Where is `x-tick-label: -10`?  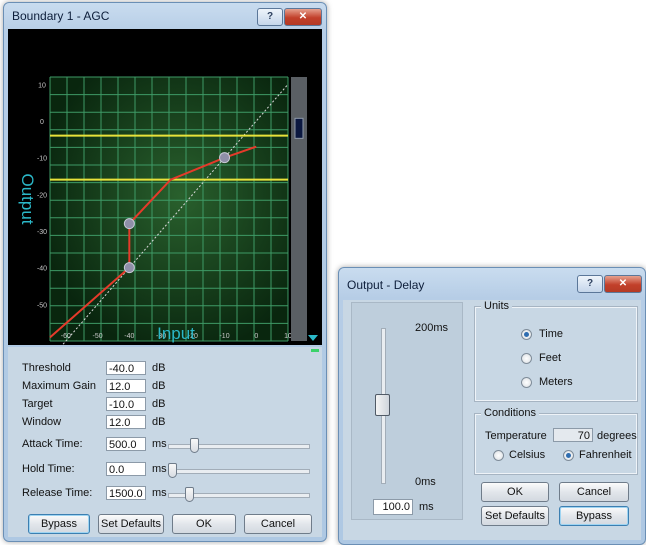 x-tick-label: -10 is located at coordinates (224, 336).